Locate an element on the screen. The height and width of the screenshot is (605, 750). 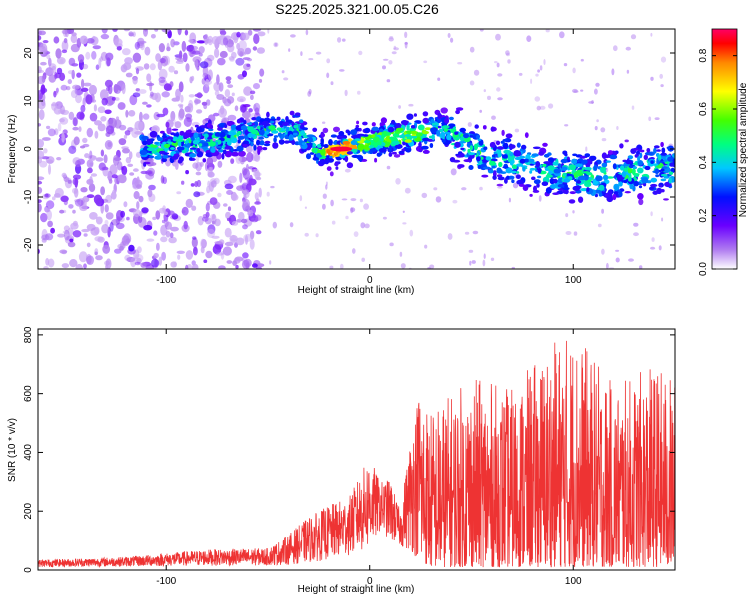
snr-ytick-label: 200 is located at coordinates (28, 510).